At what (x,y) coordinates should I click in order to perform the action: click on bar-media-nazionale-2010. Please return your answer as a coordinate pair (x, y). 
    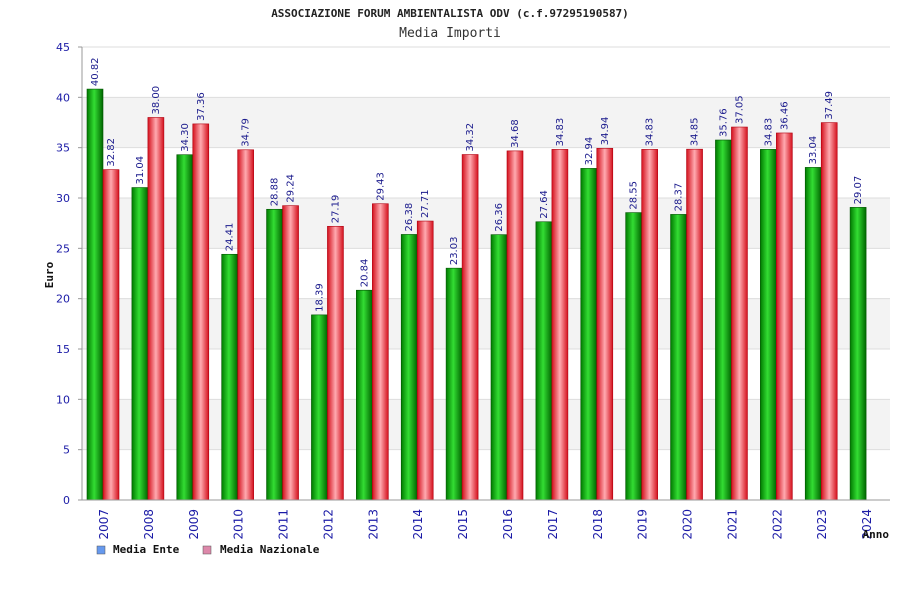
    Looking at the image, I should click on (245, 325).